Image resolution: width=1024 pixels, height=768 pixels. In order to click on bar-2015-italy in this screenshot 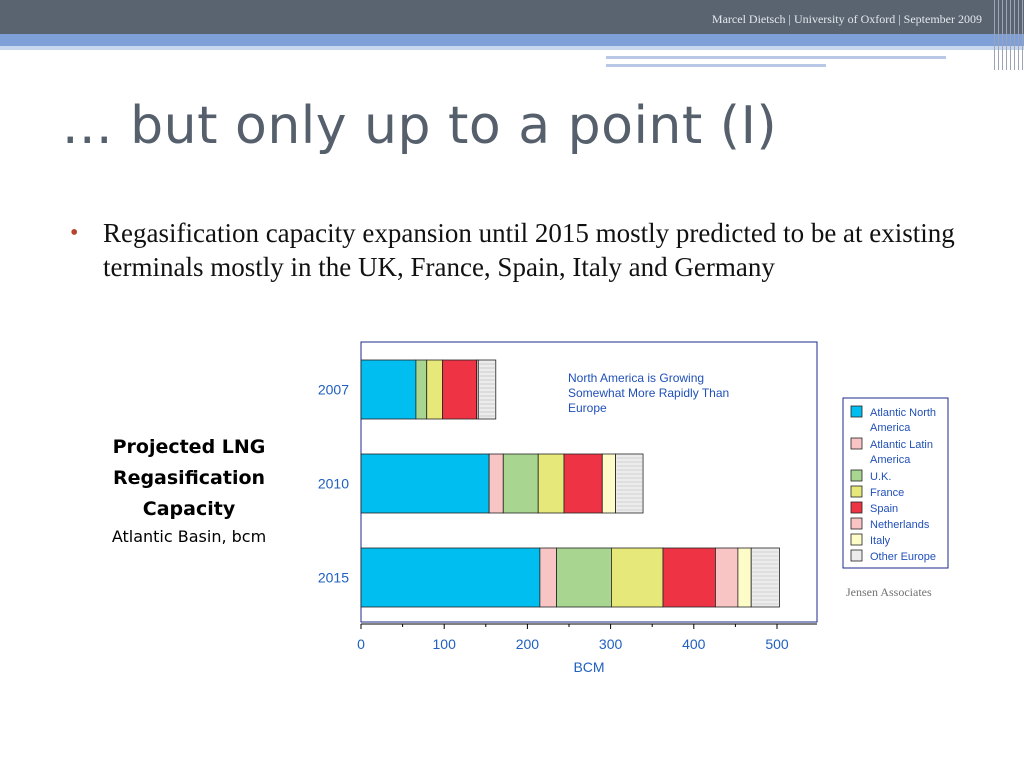, I will do `click(744, 577)`.